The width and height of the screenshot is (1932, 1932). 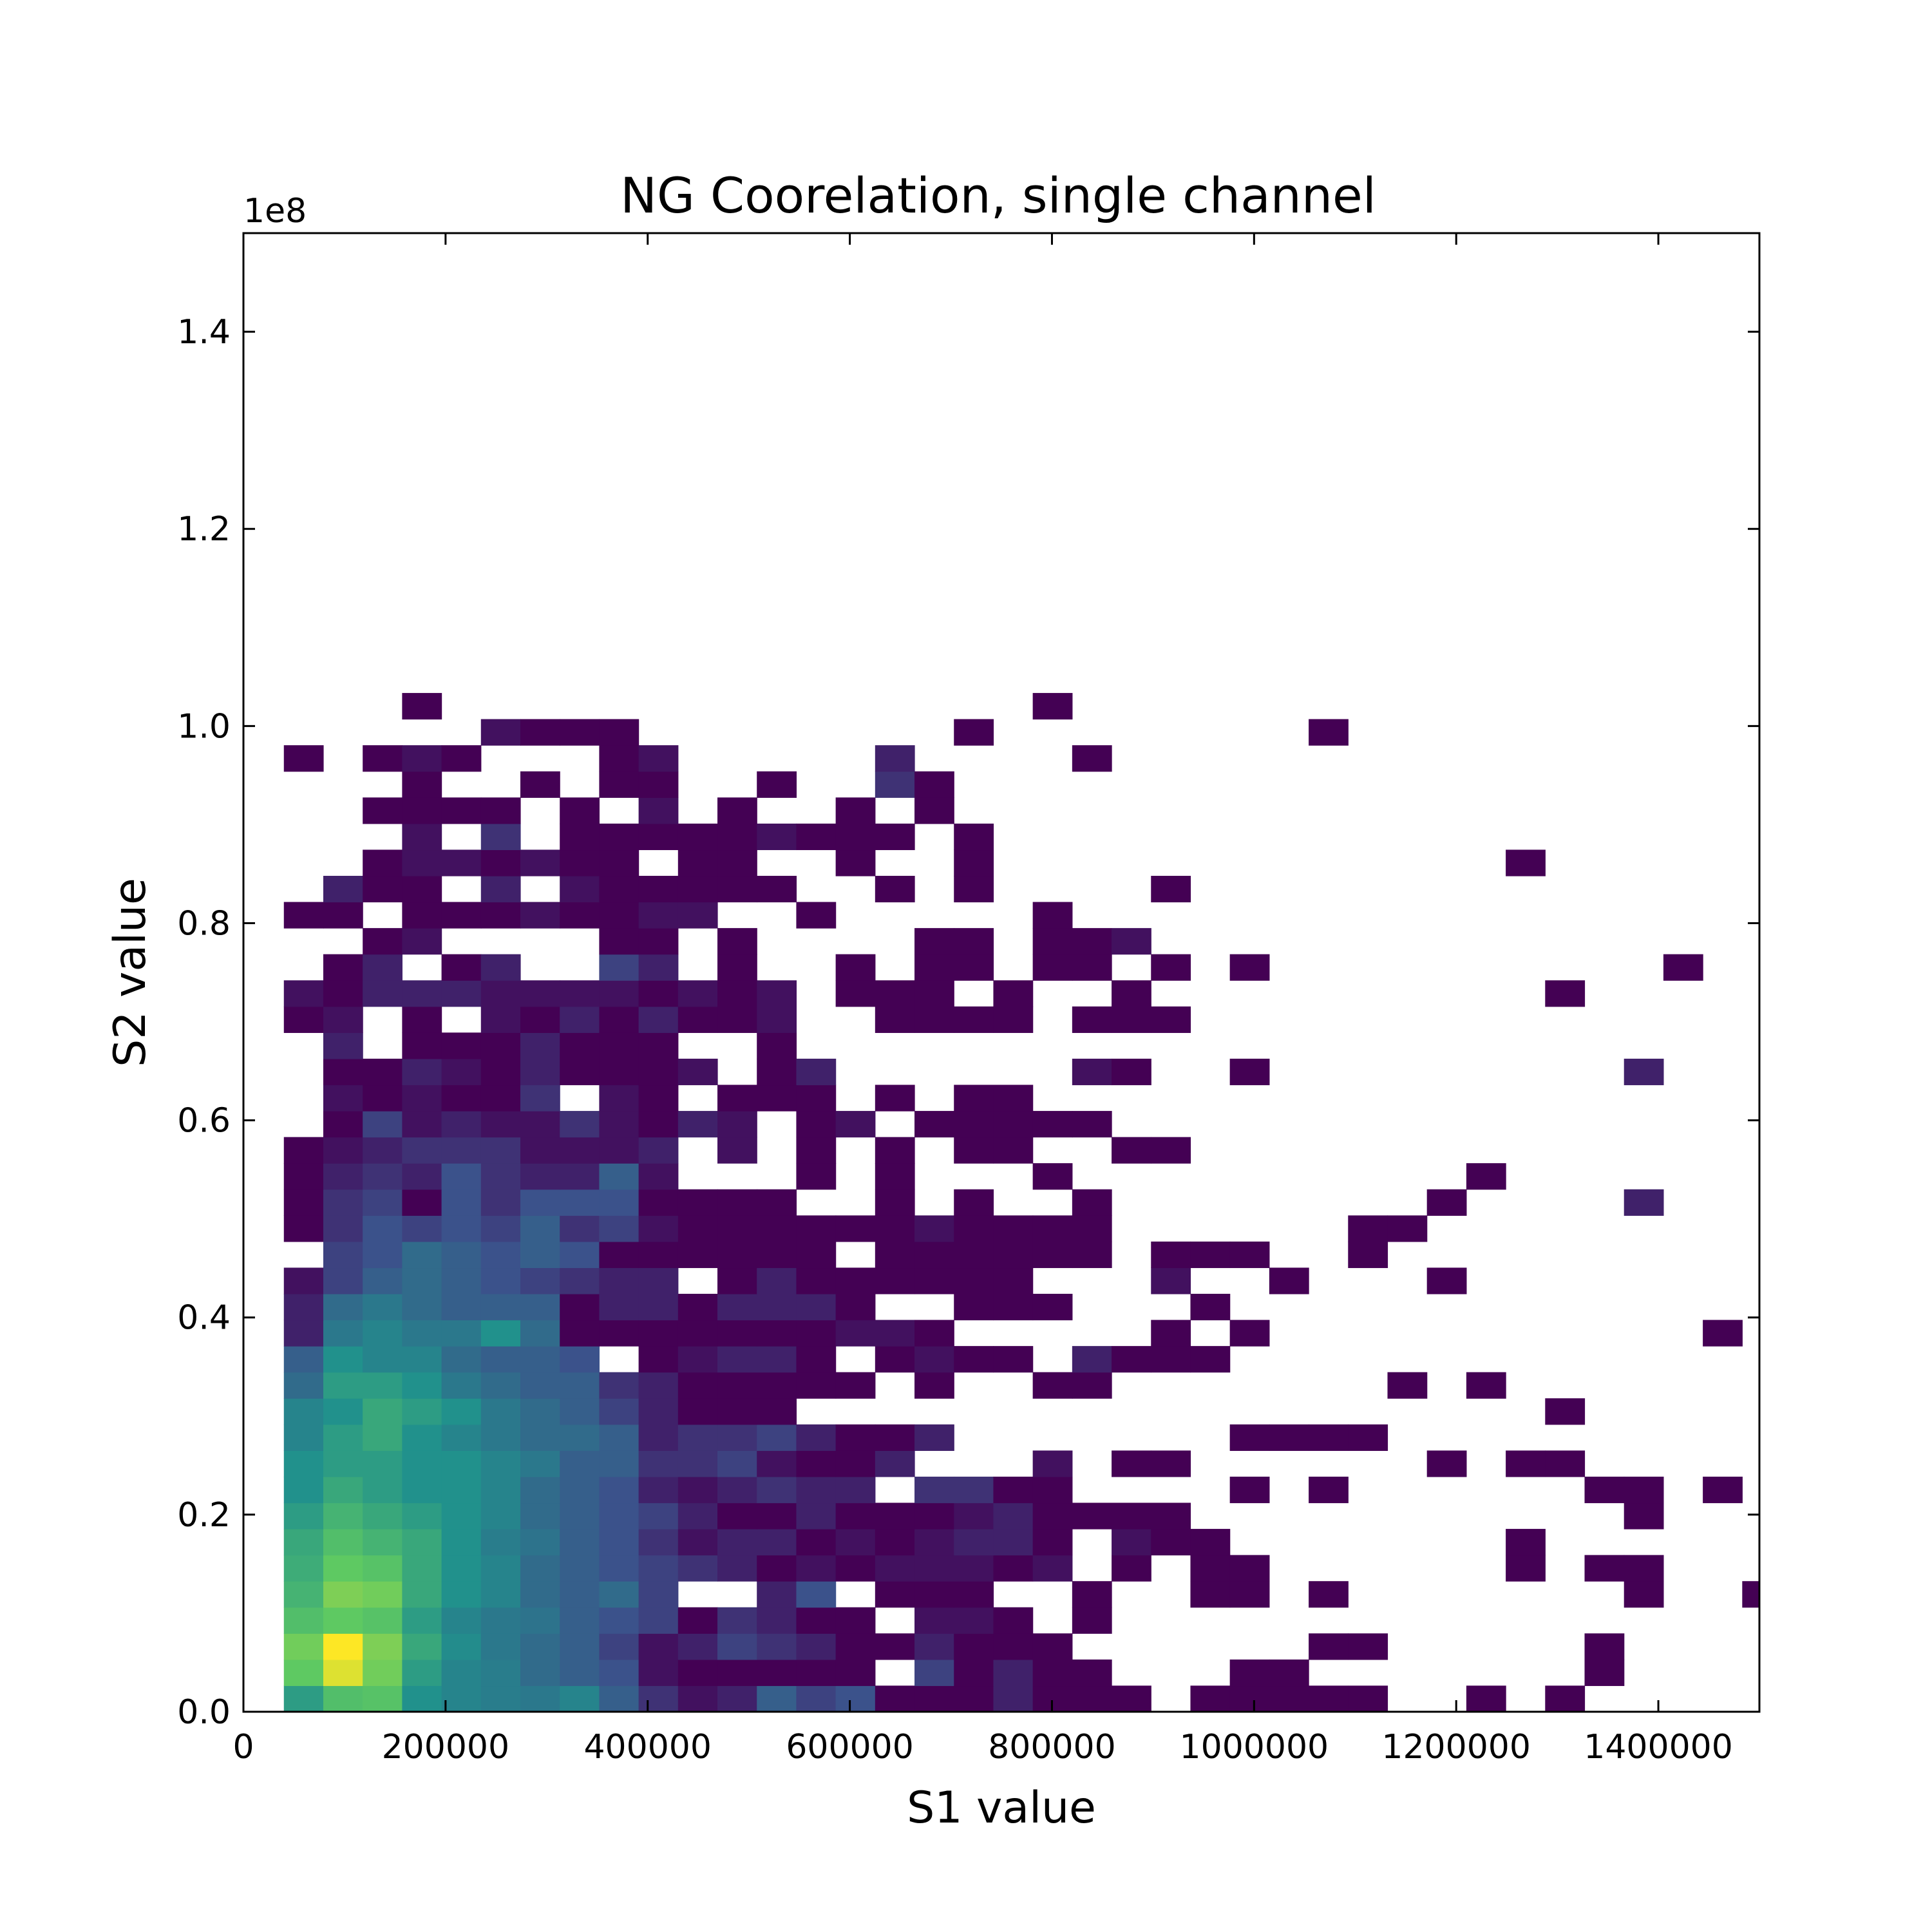 What do you see at coordinates (275, 211) in the screenshot?
I see `y-offset-text: 1e8` at bounding box center [275, 211].